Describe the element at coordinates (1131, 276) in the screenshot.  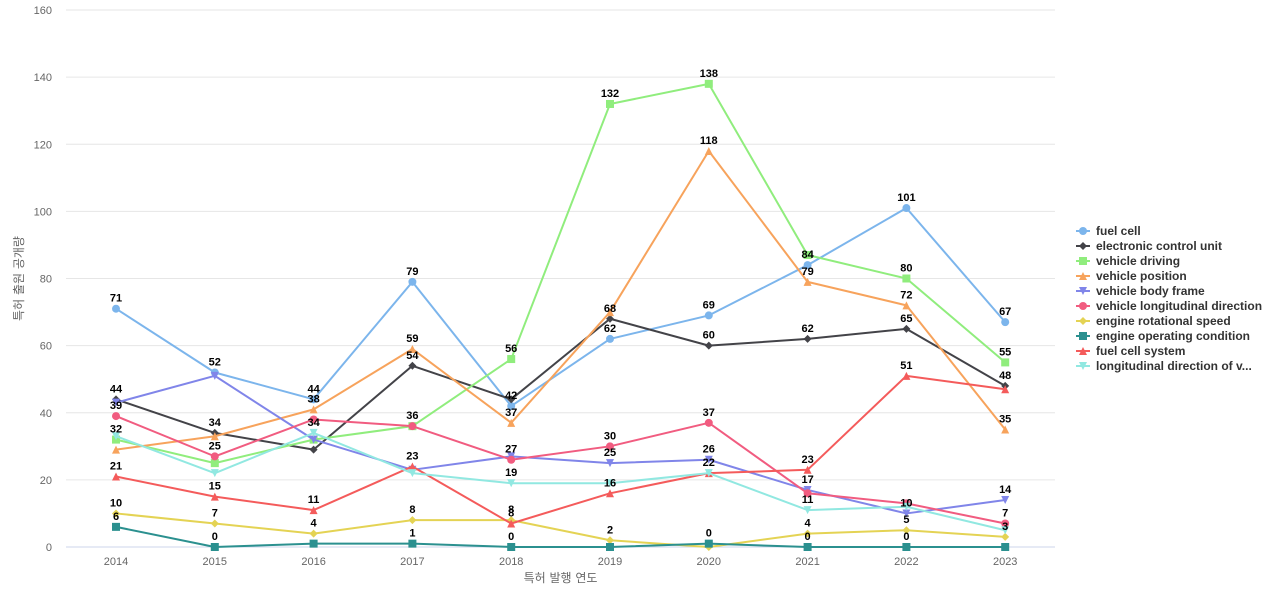
I see `legend-item: vehicle position` at that location.